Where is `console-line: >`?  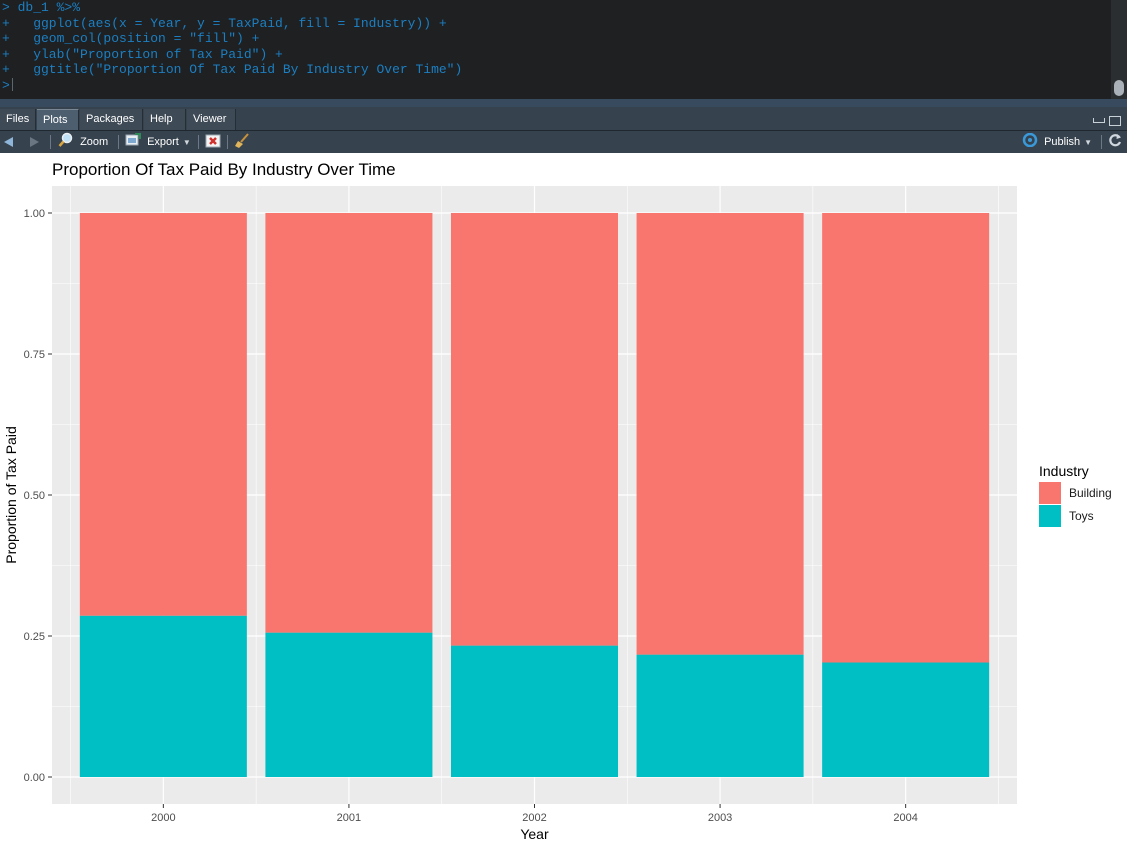
console-line: > is located at coordinates (552, 85).